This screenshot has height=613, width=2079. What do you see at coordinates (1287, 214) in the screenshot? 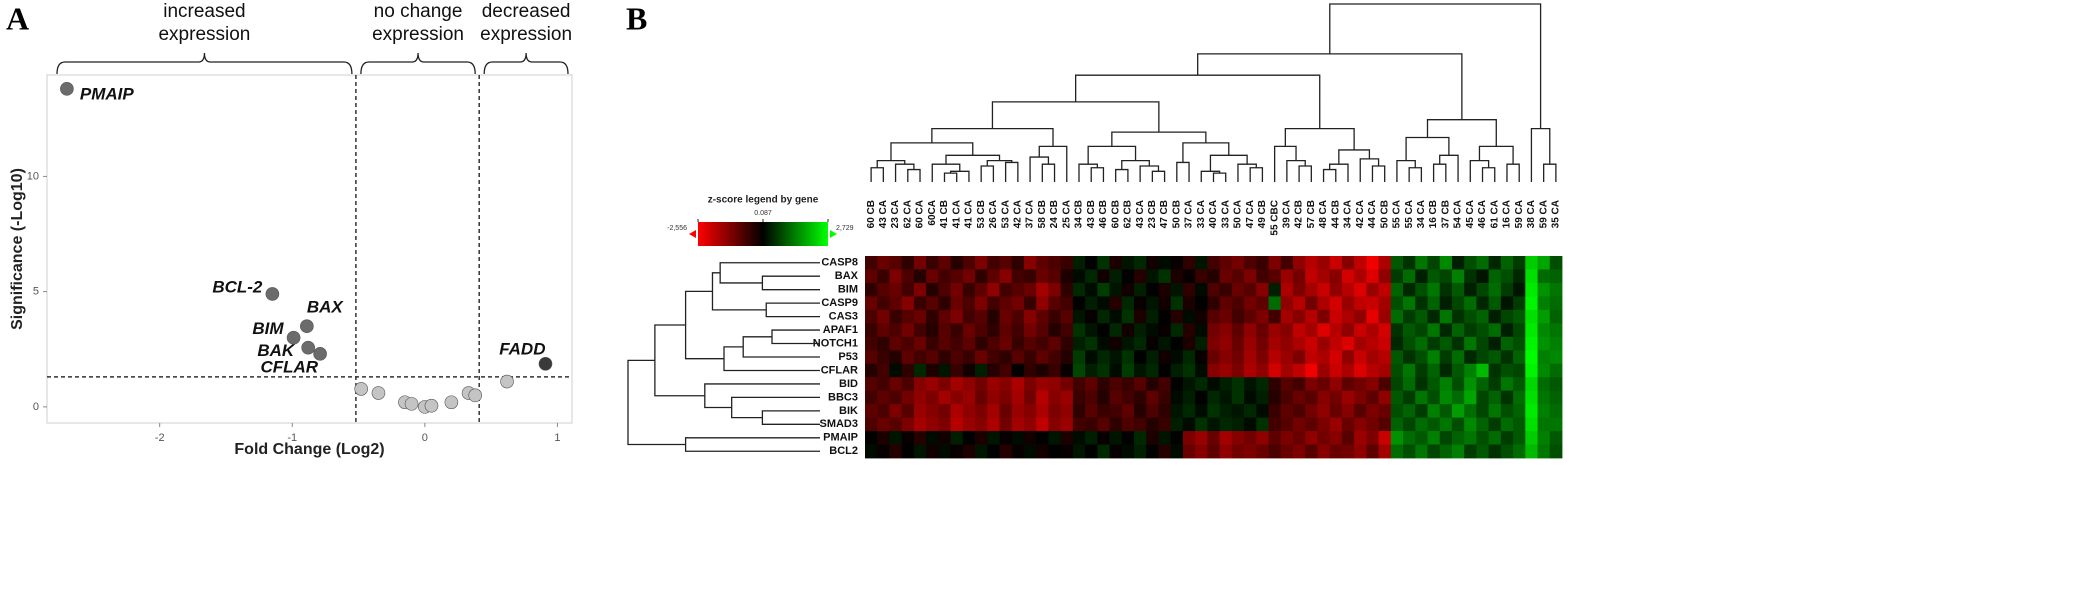
I see `column-label: 39 CA` at bounding box center [1287, 214].